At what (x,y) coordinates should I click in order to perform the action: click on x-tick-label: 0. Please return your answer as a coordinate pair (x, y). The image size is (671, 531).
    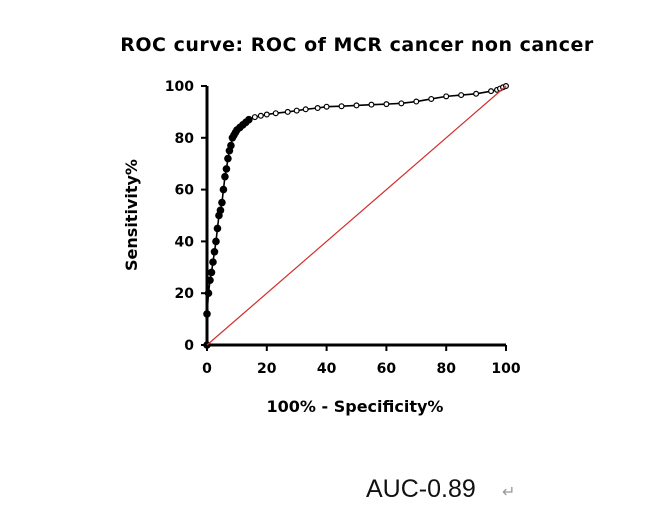
    Looking at the image, I should click on (207, 369).